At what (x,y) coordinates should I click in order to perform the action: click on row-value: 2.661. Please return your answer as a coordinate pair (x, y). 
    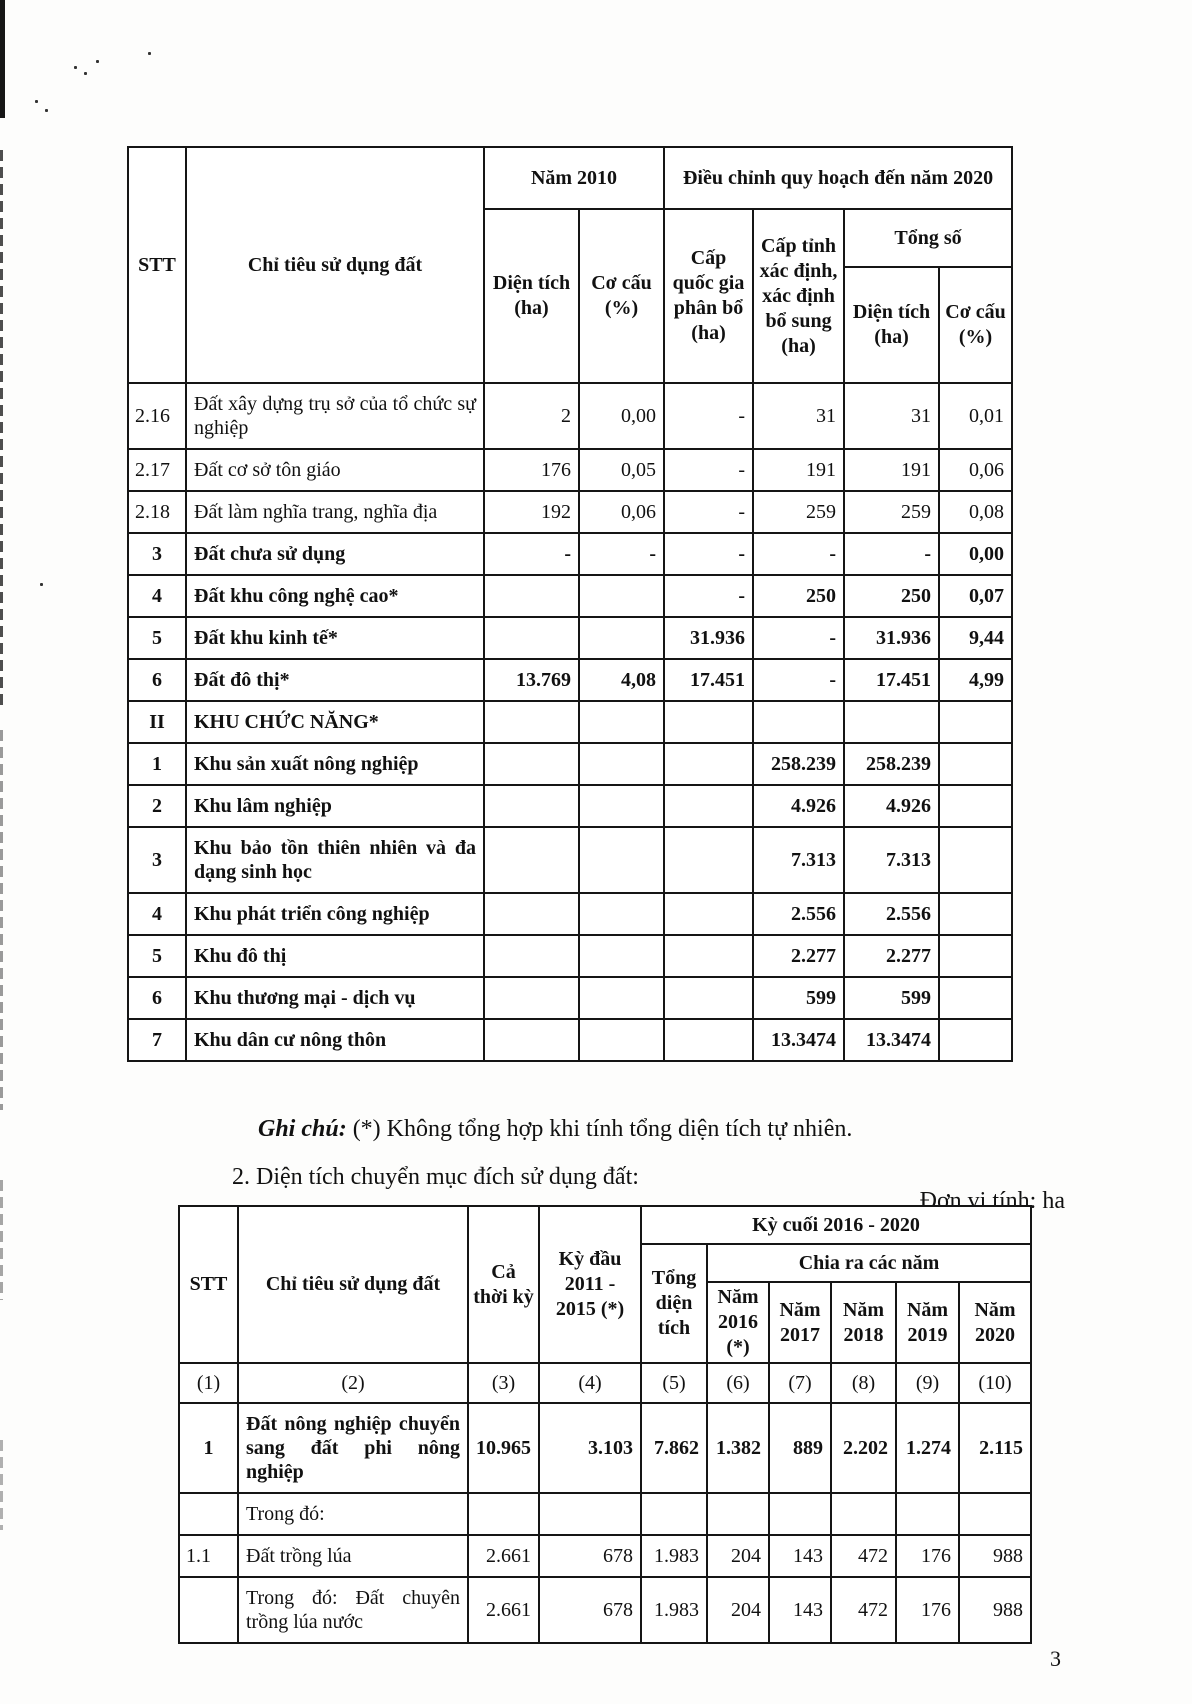
    Looking at the image, I should click on (503, 1610).